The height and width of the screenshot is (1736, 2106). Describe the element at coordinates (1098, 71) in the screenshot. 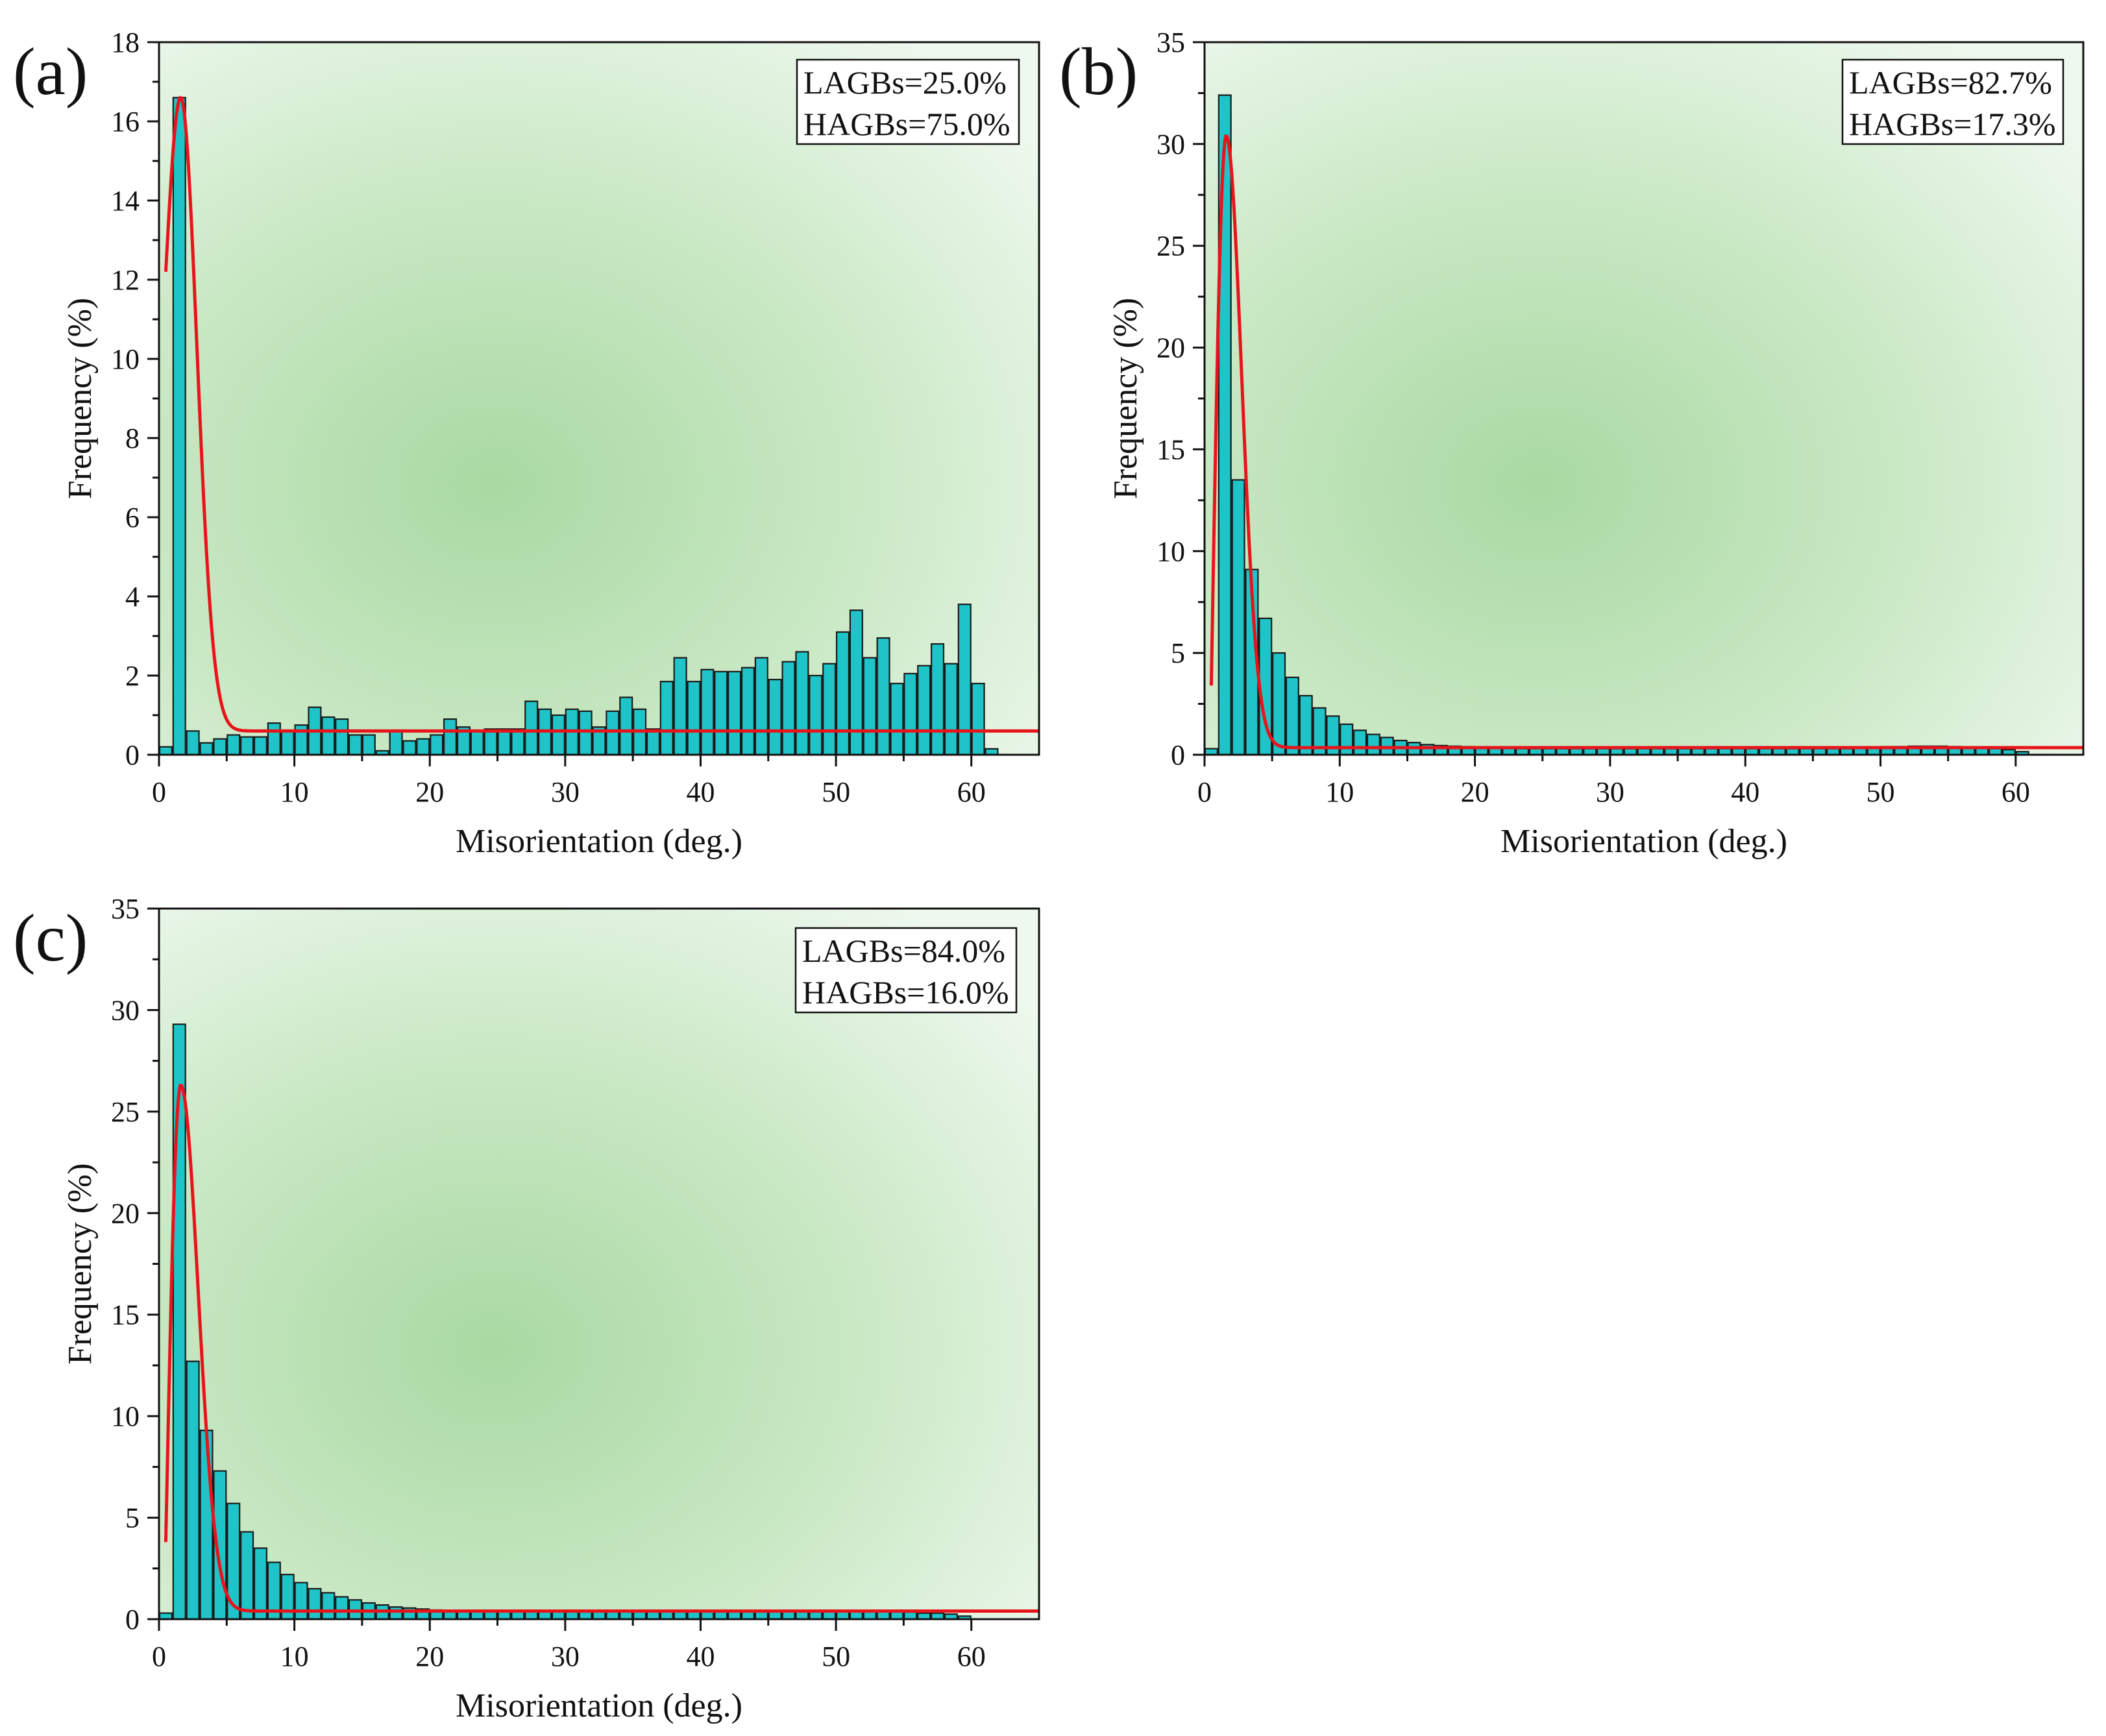

I see `panel-label: (b)` at that location.